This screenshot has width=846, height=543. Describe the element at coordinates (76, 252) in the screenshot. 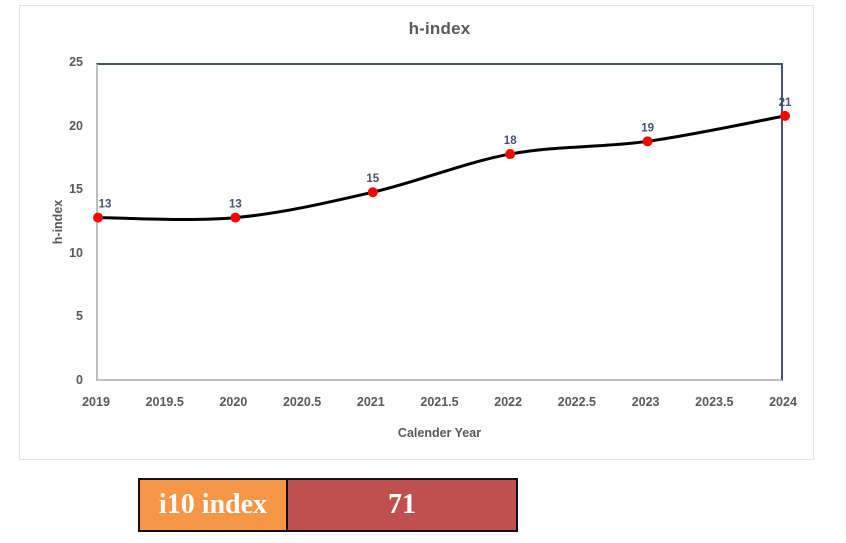

I see `y-tick-label: 10` at that location.